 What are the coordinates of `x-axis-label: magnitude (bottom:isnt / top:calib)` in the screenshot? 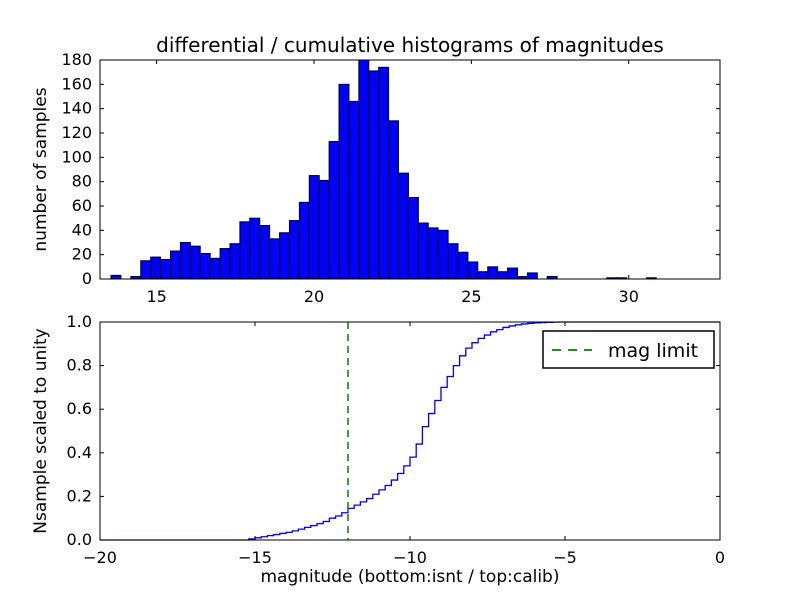 It's located at (410, 577).